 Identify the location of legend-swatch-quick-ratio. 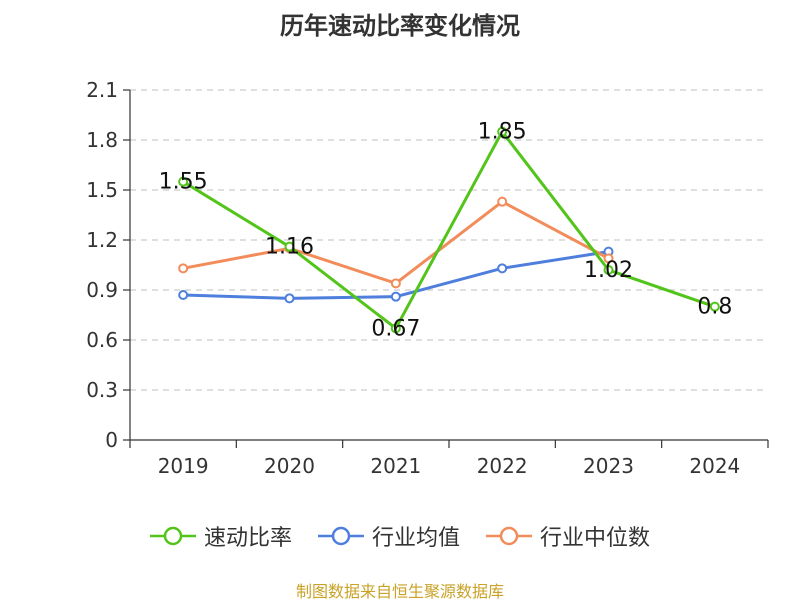
(172, 536).